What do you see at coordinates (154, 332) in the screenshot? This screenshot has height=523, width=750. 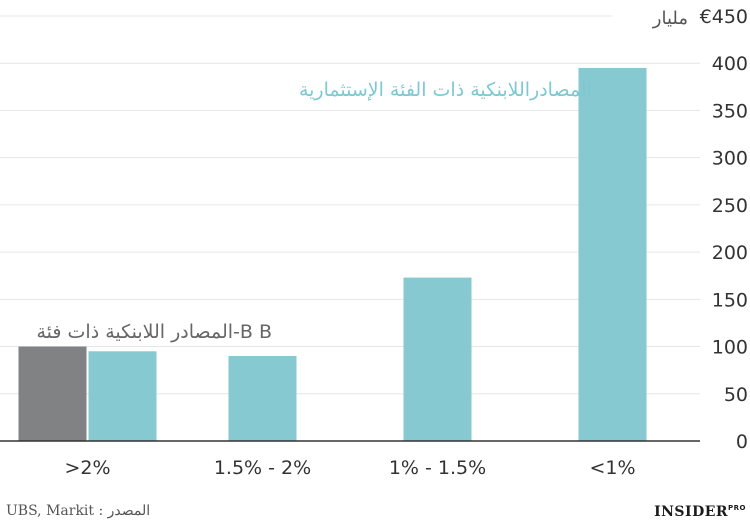 I see `bb-grade-annotation: المصادر اللابنكية ذات فئة-B B` at bounding box center [154, 332].